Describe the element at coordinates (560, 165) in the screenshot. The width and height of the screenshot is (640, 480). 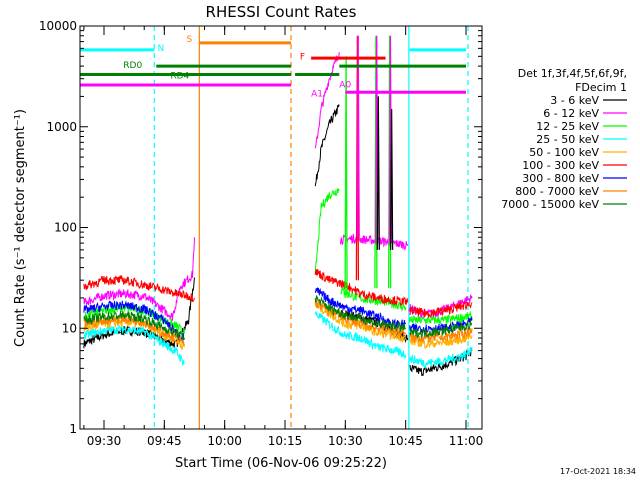
I see `legend-label: 100 - 300 keV` at that location.